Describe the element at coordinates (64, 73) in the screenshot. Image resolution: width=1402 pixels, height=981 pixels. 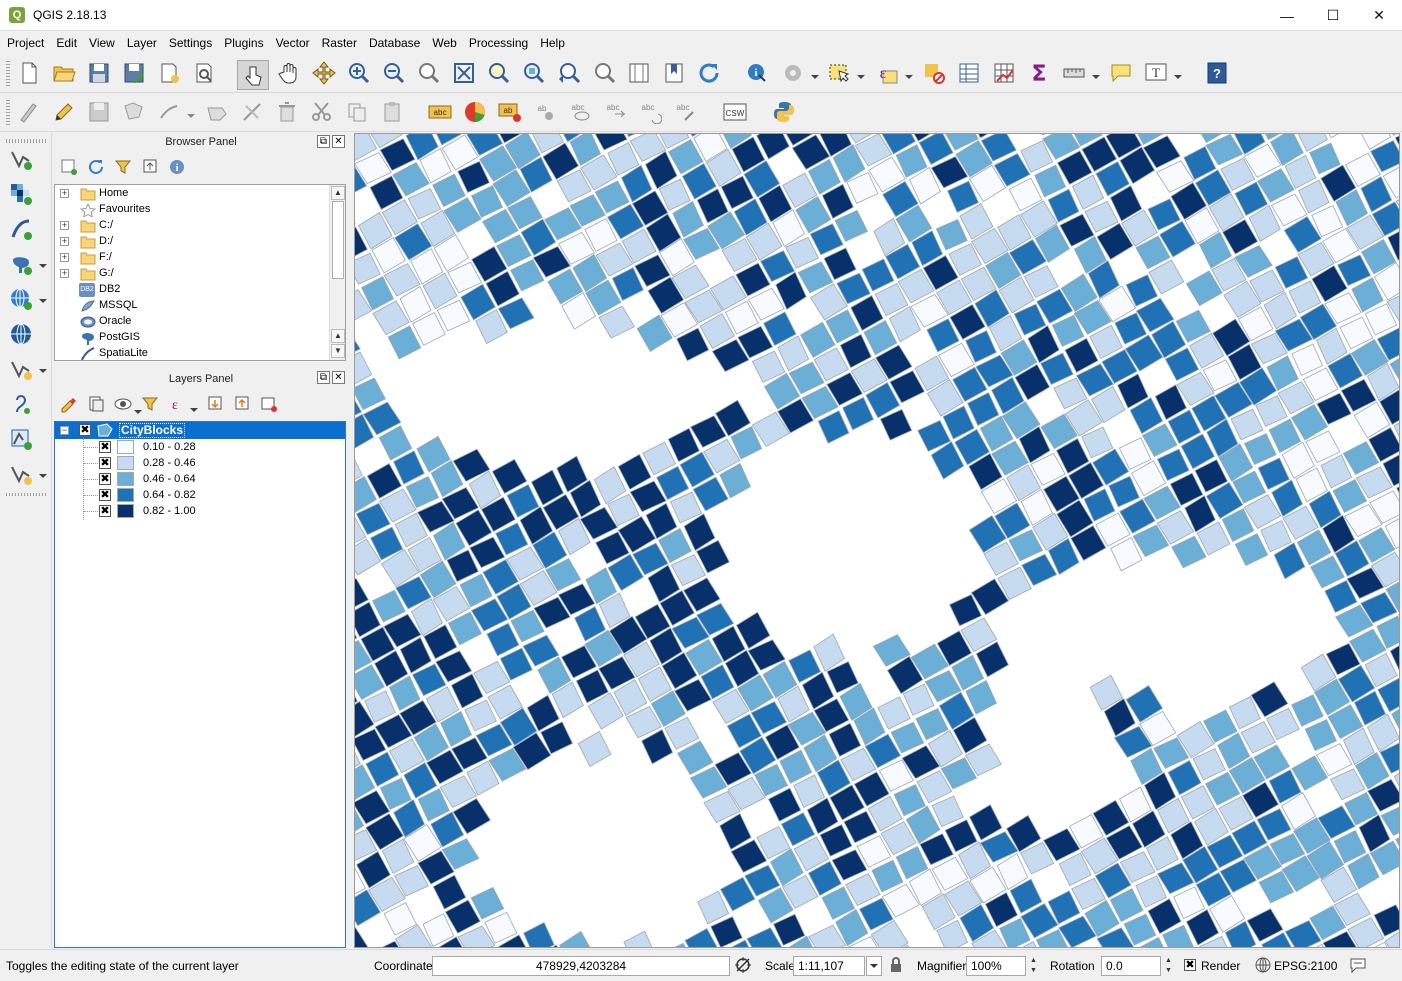
I see `open-project-icon` at that location.